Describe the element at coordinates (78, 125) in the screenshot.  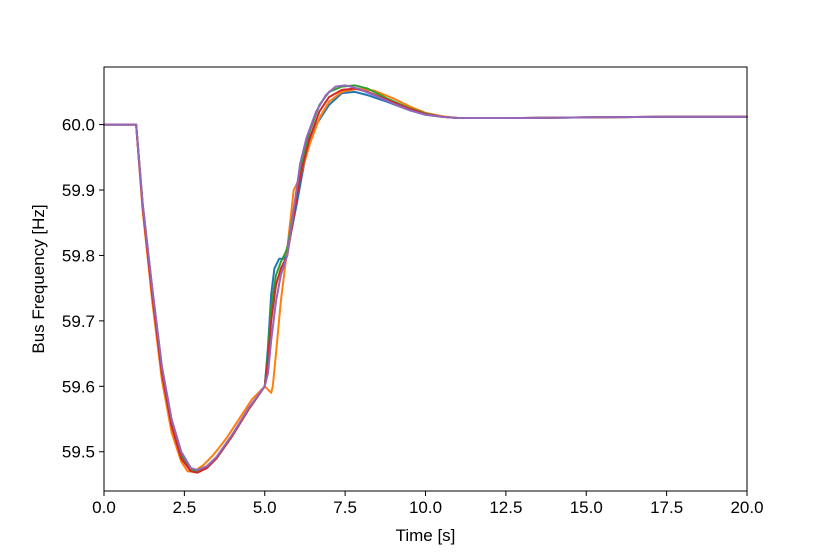
I see `y-tick-label: 60.0` at that location.